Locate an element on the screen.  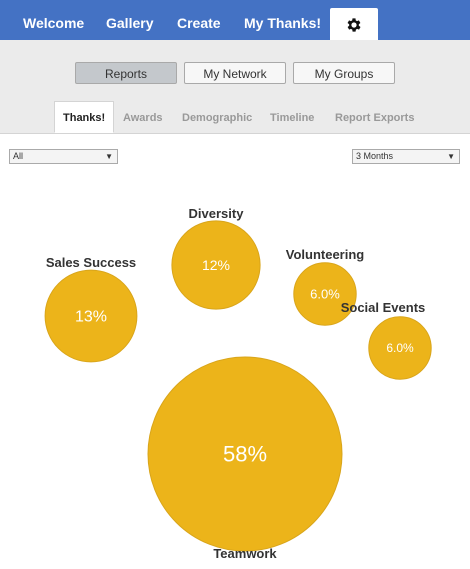
bubble-diversity is located at coordinates (216, 265).